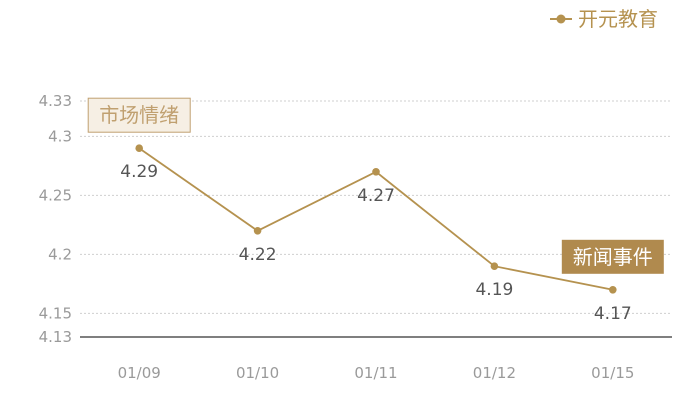 The height and width of the screenshot is (400, 700). Describe the element at coordinates (257, 373) in the screenshot. I see `x-tick-label: 01/10` at that location.